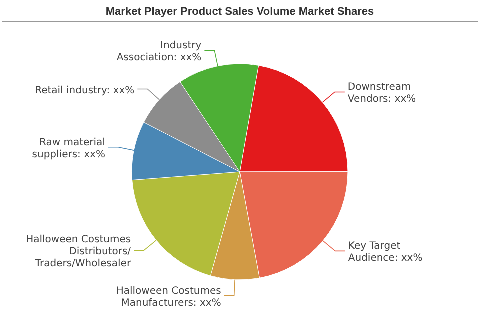 The image size is (480, 320). What do you see at coordinates (159, 52) in the screenshot?
I see `slice-label: Industry Association: xx%` at bounding box center [159, 52].